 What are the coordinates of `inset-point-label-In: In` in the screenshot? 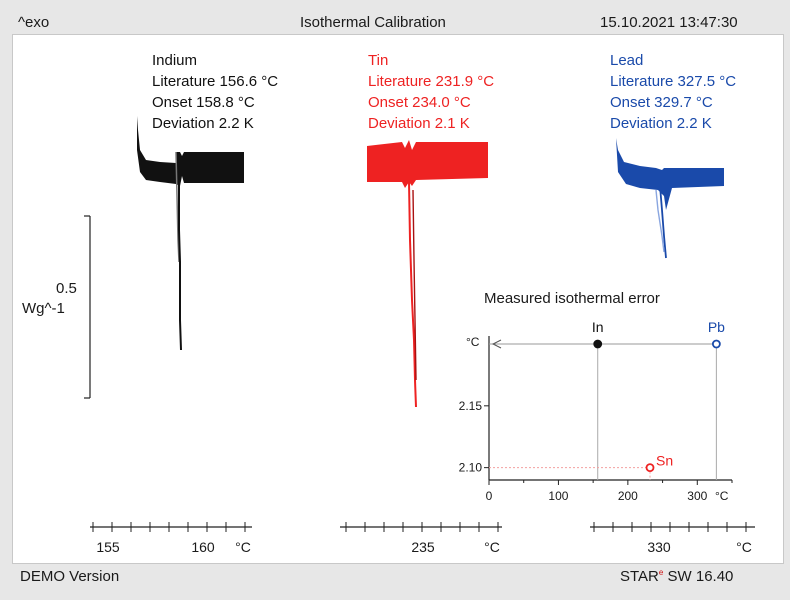 It's located at (598, 327).